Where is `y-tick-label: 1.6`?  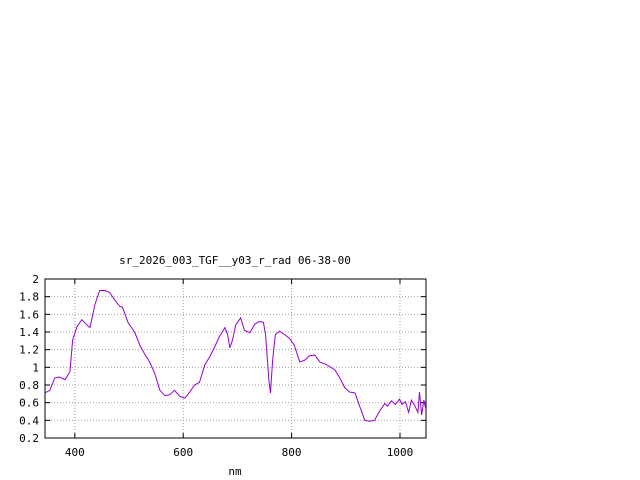 y-tick-label: 1.6 is located at coordinates (29, 314).